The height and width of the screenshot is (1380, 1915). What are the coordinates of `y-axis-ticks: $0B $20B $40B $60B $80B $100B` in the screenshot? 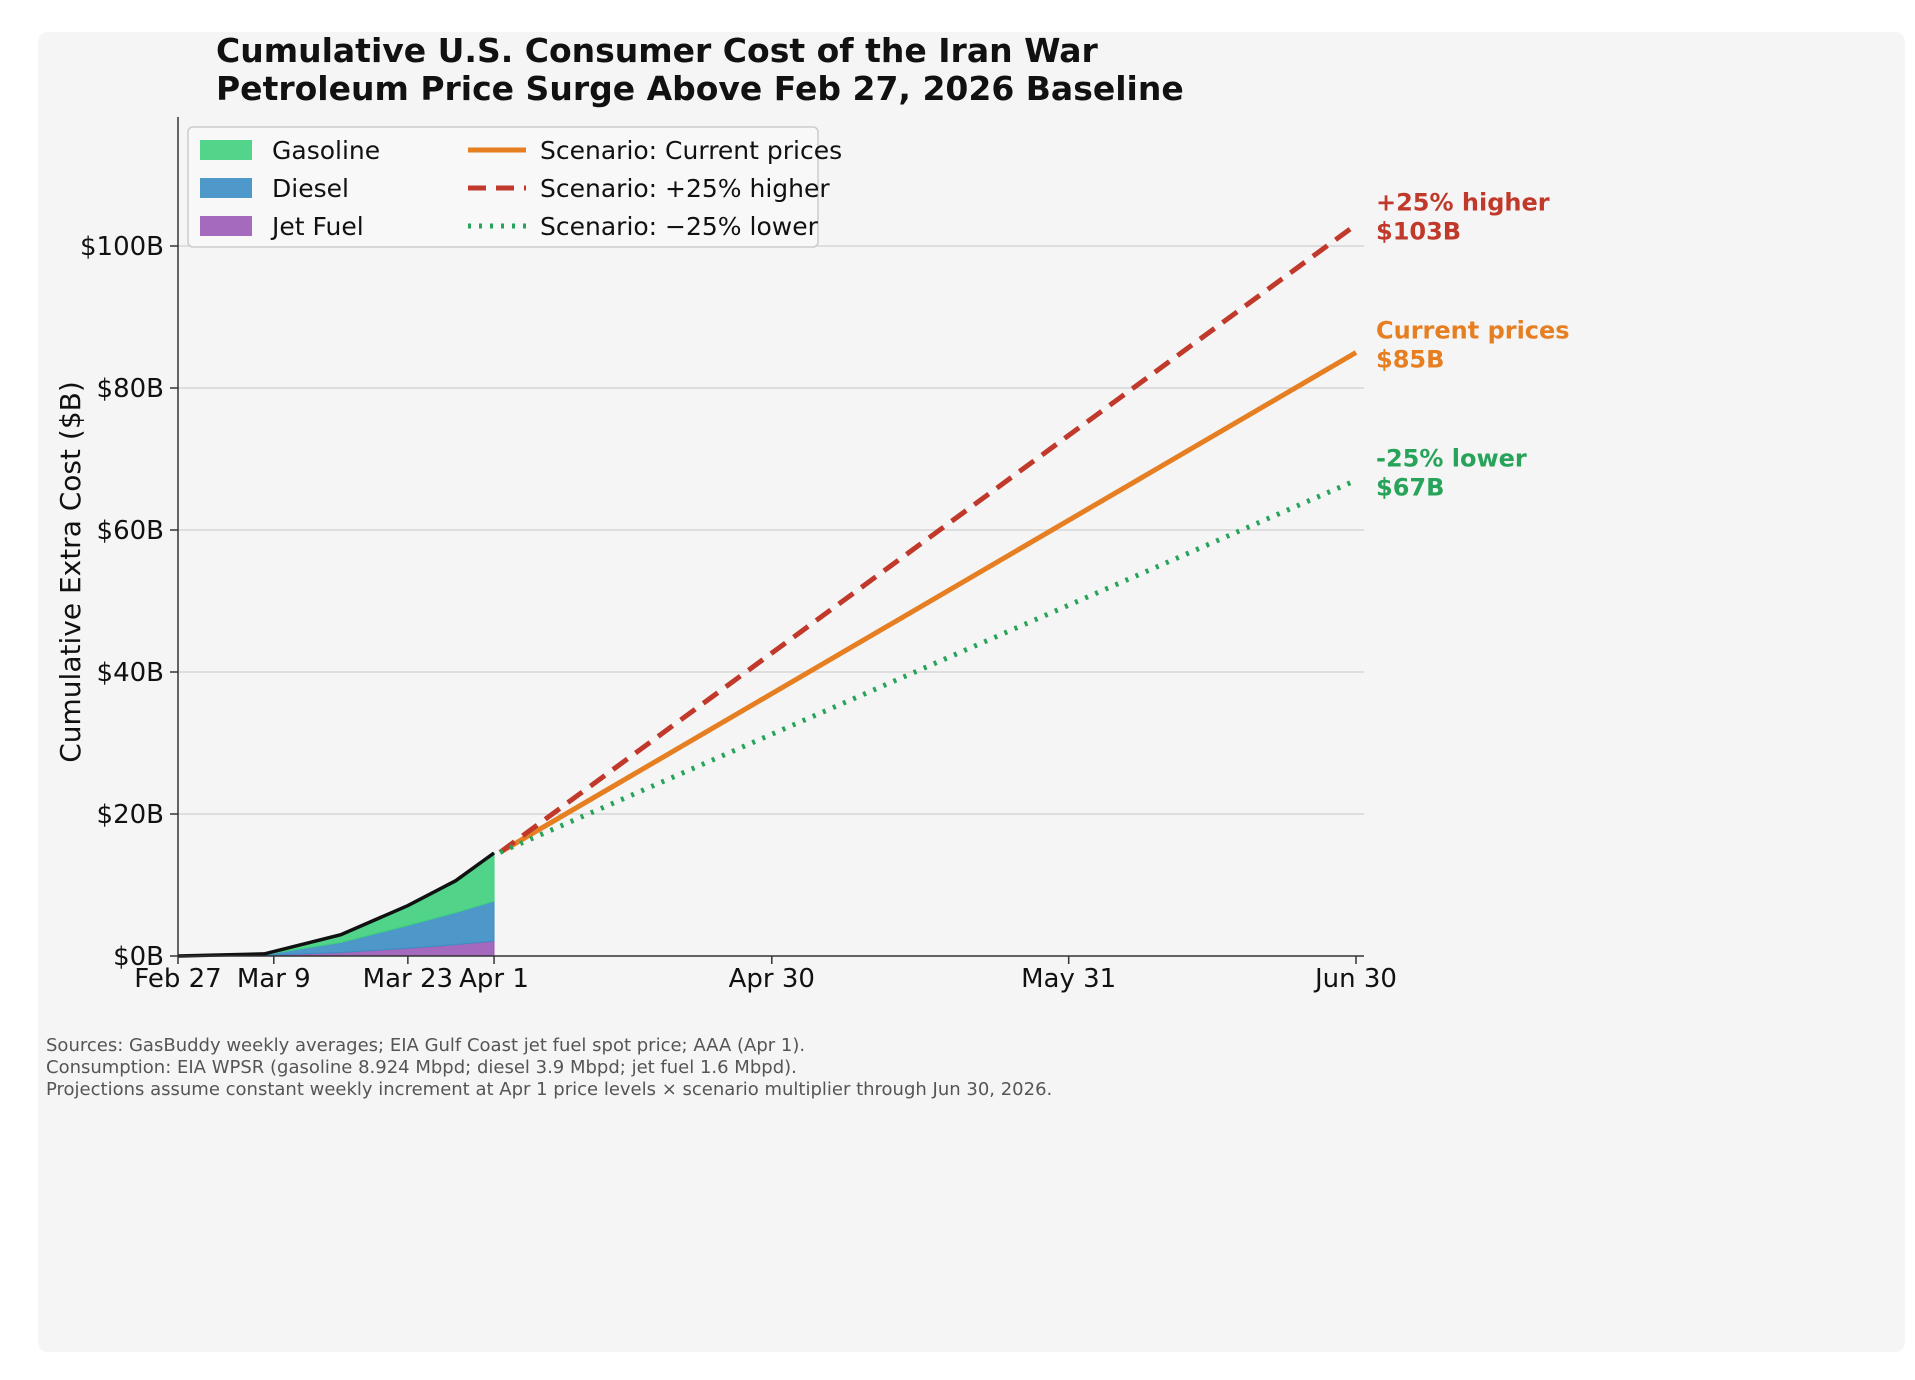 It's located at (129, 602).